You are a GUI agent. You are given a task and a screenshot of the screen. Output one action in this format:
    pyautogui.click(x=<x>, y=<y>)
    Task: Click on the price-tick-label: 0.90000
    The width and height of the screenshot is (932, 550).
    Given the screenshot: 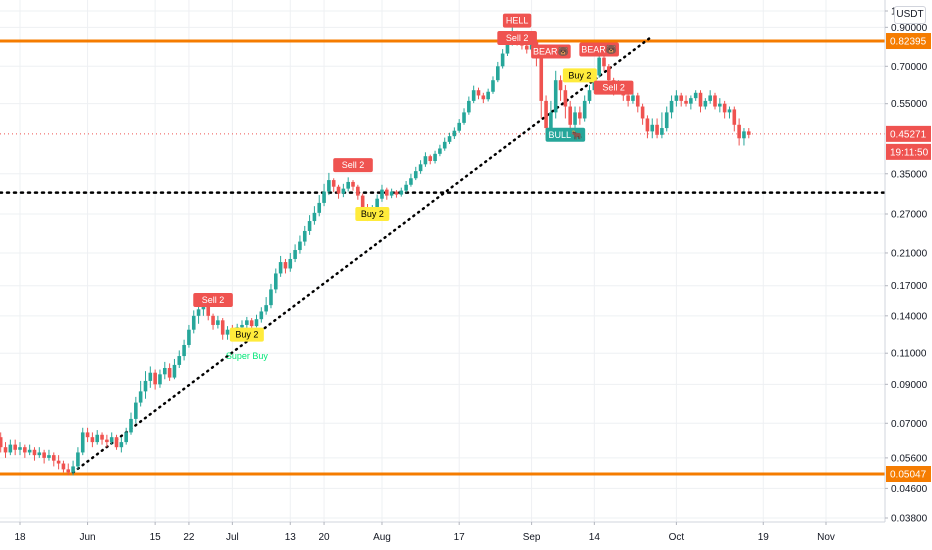 What is the action you would take?
    pyautogui.click(x=909, y=28)
    